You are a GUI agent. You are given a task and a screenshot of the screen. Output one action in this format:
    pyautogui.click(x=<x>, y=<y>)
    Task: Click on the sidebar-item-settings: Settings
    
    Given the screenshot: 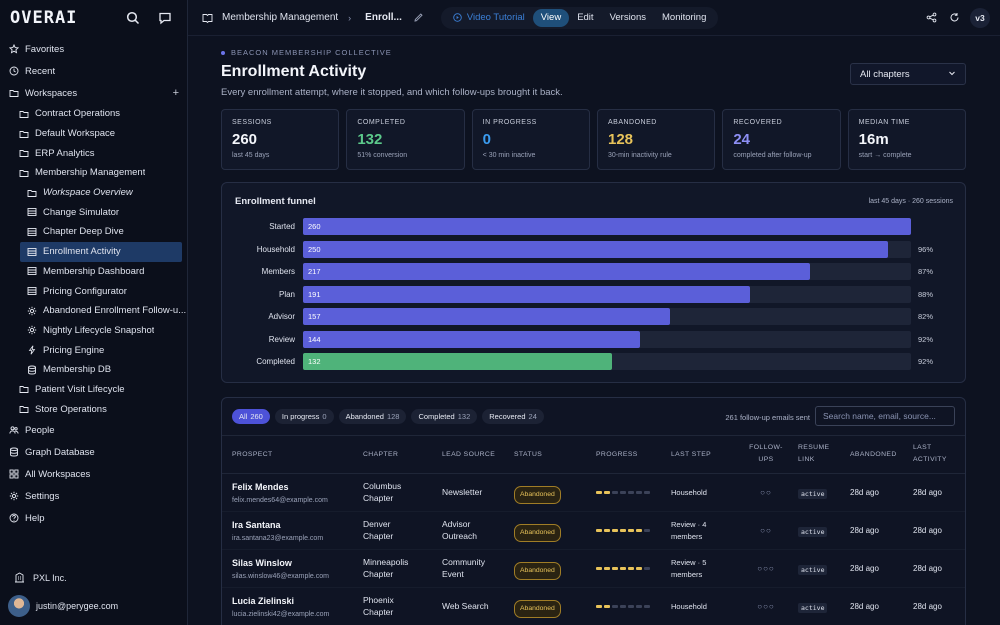 What is the action you would take?
    pyautogui.click(x=93, y=496)
    